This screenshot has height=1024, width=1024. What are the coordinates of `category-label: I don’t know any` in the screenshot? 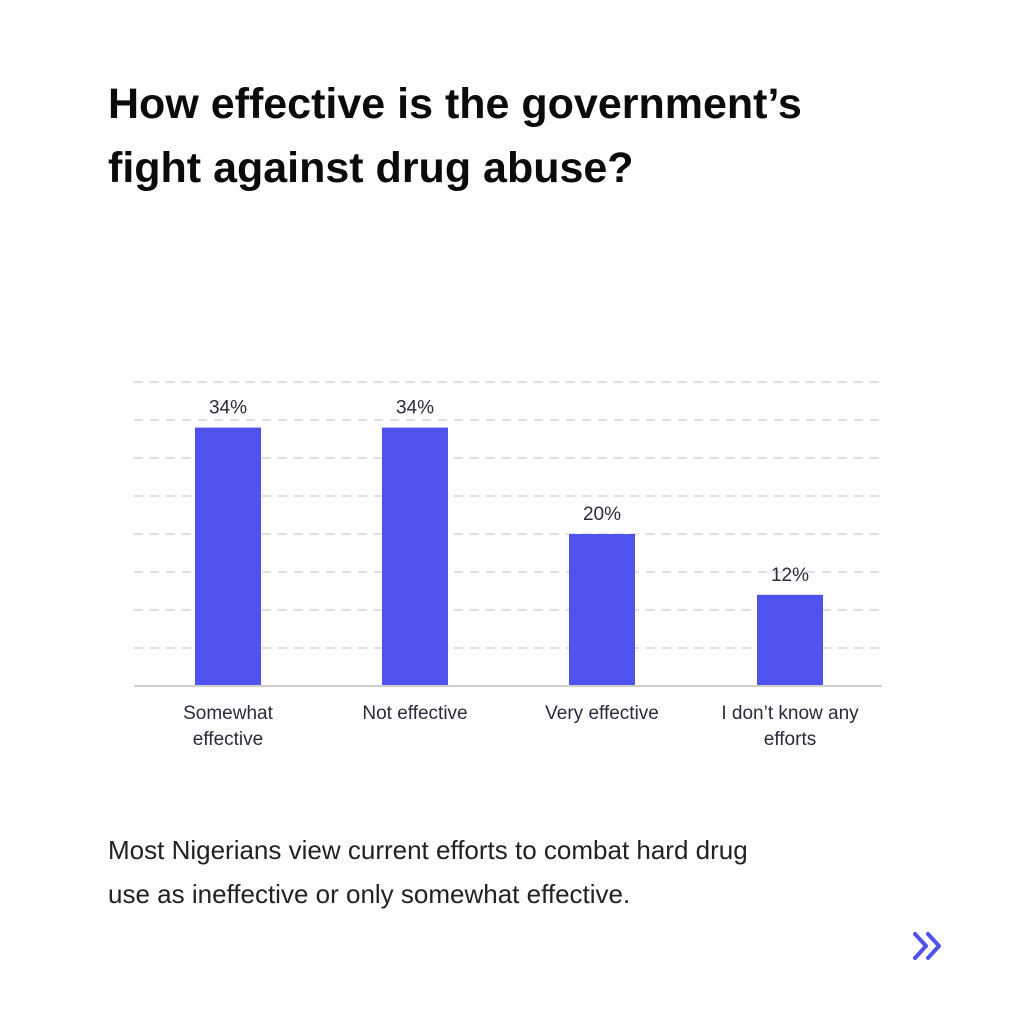 It's located at (790, 713).